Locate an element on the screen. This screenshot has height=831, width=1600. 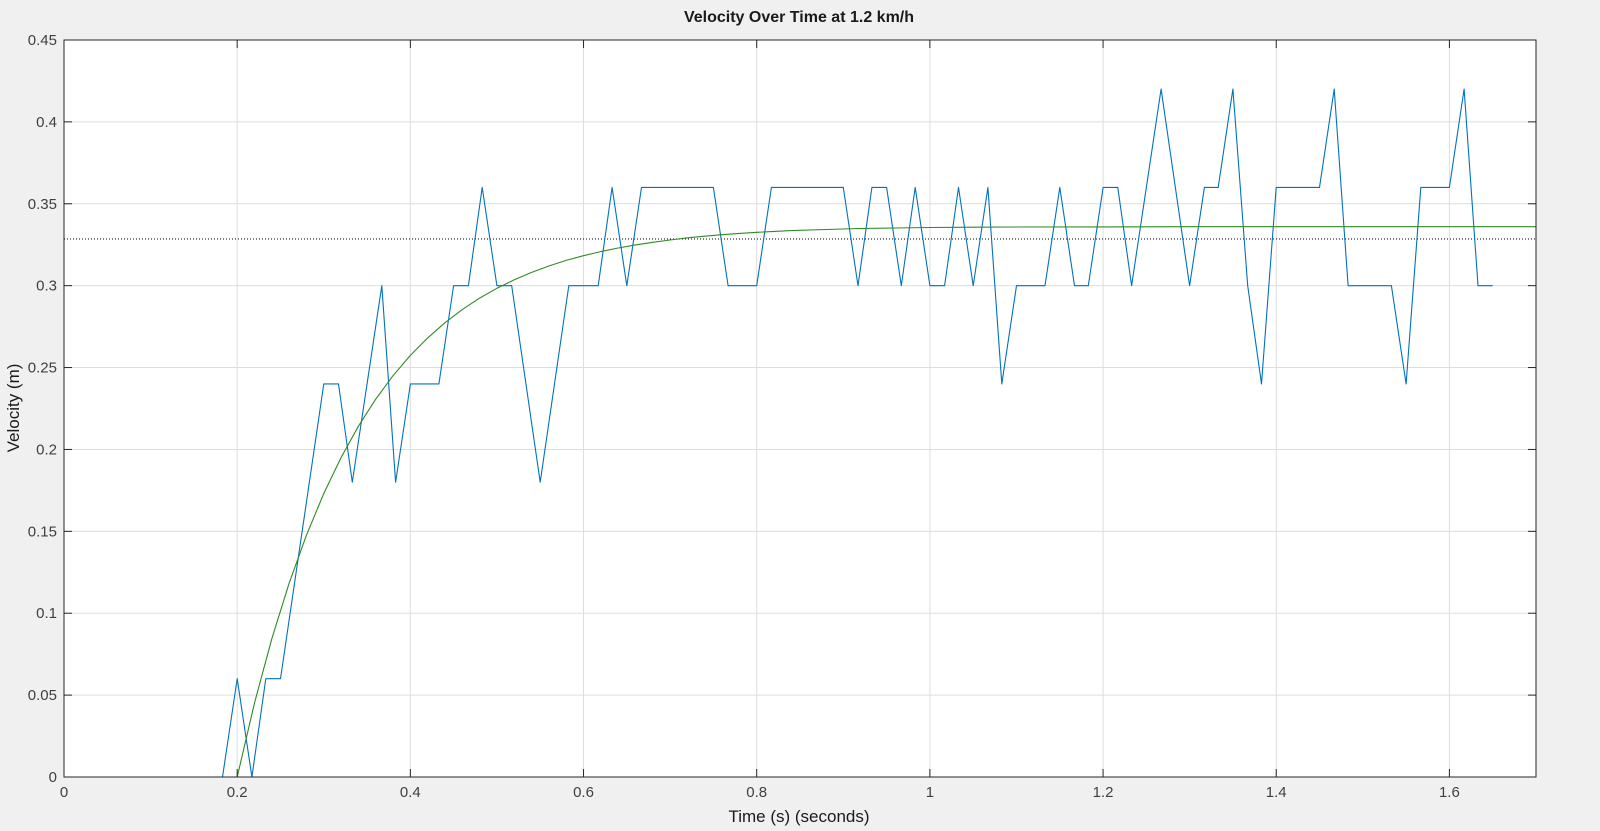
y-tick-label: 0 is located at coordinates (53, 777).